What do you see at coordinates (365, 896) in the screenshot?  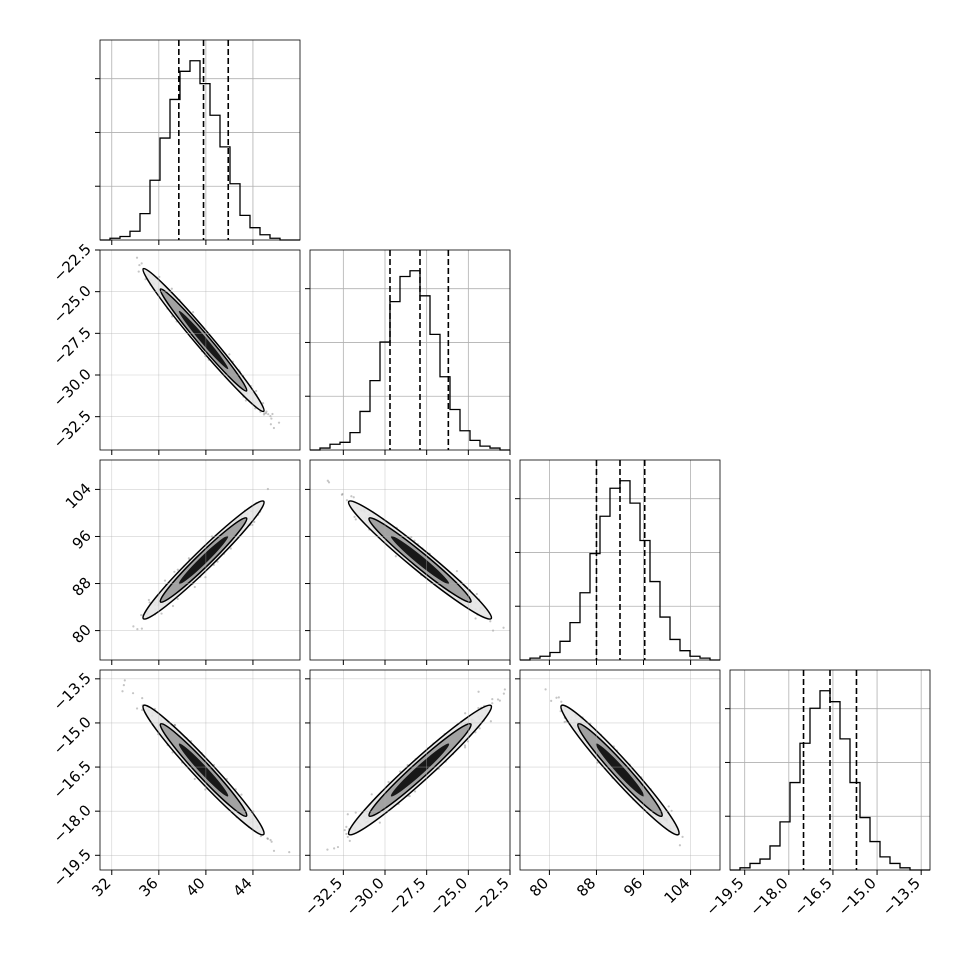 I see `x-tick-label: −30.0` at bounding box center [365, 896].